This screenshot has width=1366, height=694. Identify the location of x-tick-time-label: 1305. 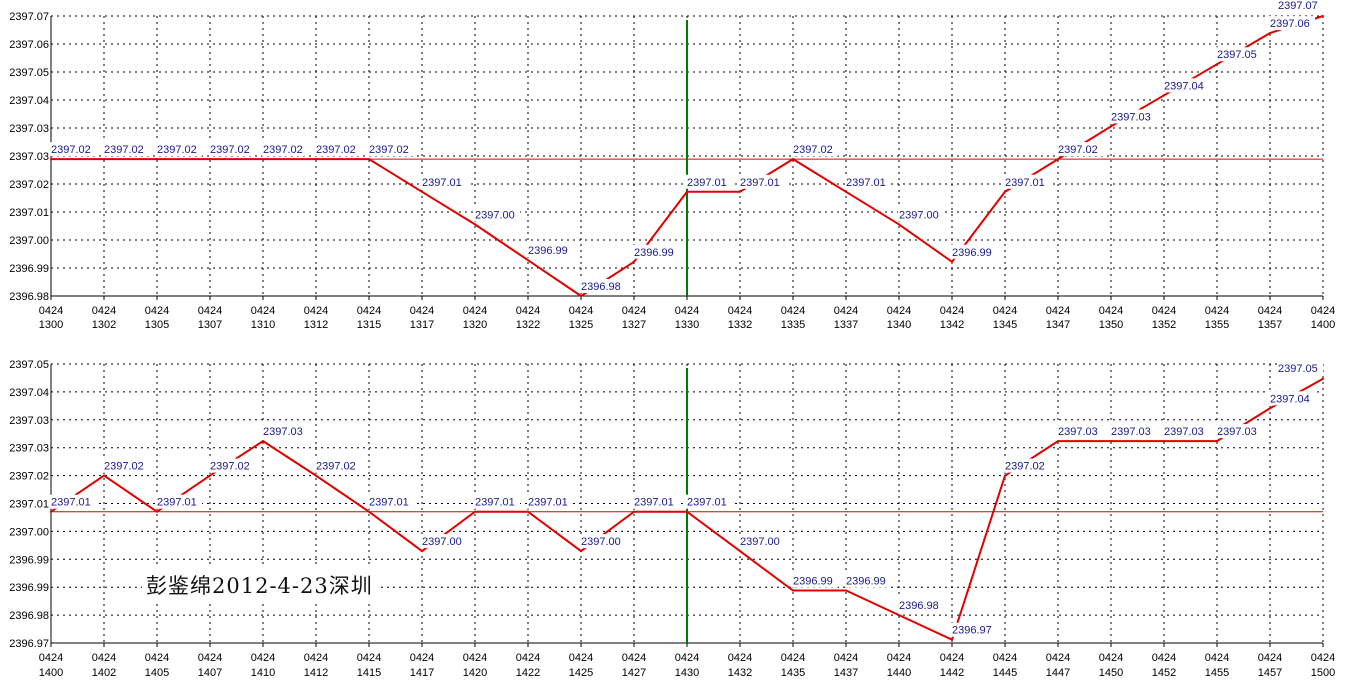
(157, 325).